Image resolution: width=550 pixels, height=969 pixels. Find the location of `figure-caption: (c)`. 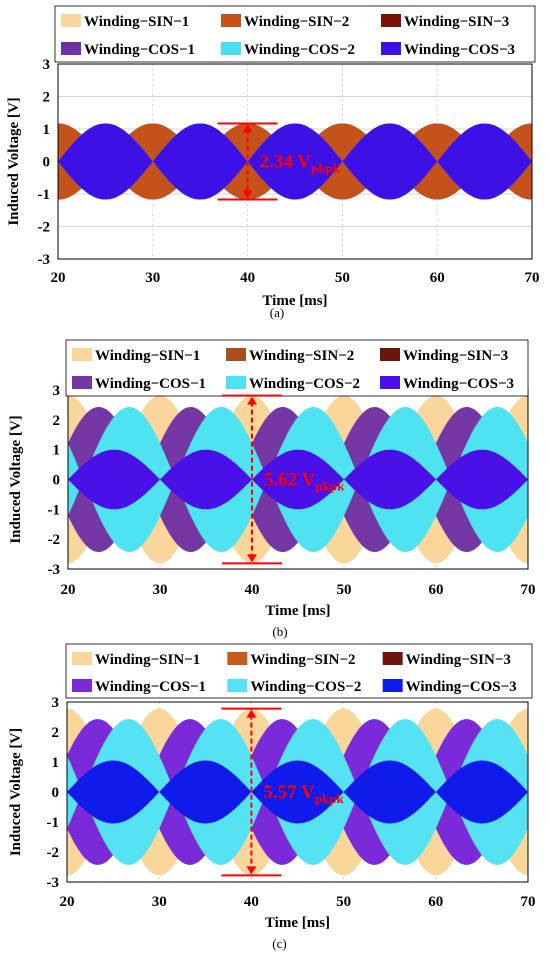

figure-caption: (c) is located at coordinates (279, 943).